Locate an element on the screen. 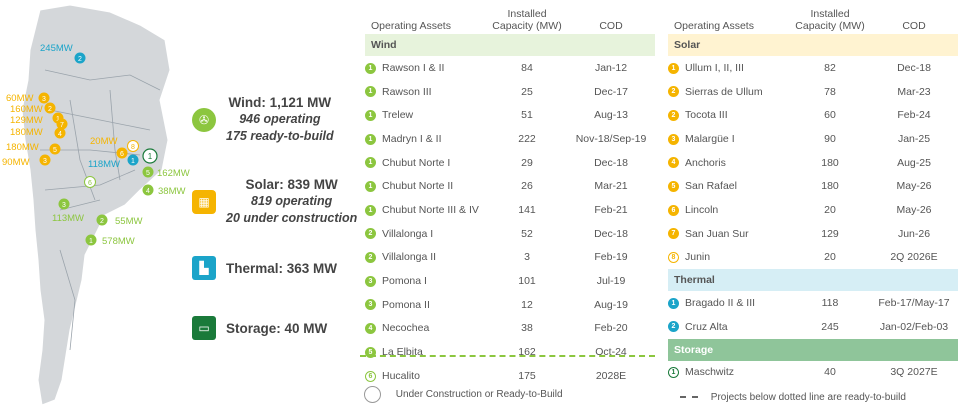 This screenshot has width=959, height=413. svg-text: 8 is located at coordinates (133, 147).